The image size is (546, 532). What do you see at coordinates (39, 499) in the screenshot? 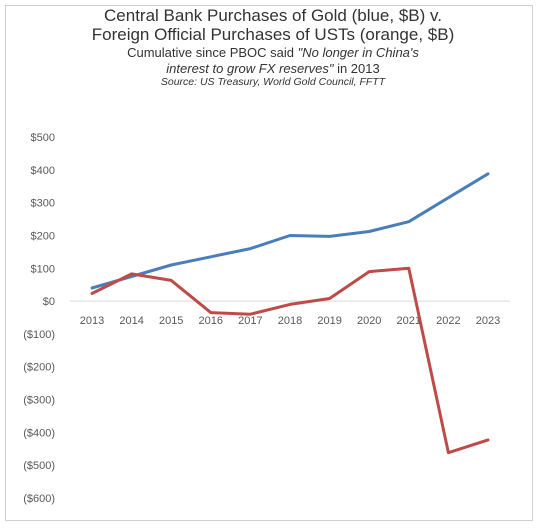
I see `y-tick-label: ($600)` at bounding box center [39, 499].